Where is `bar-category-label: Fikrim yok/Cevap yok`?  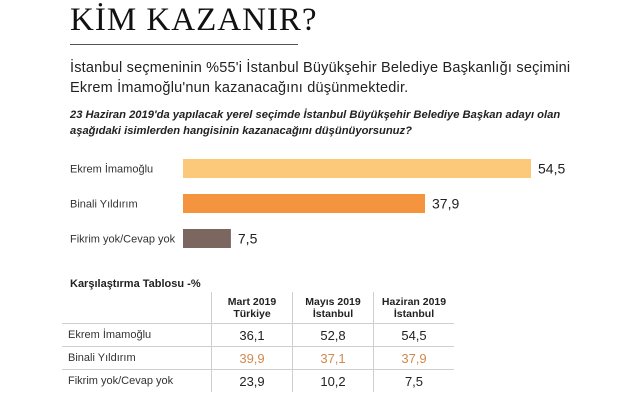 bar-category-label: Fikrim yok/Cevap yok is located at coordinates (123, 240).